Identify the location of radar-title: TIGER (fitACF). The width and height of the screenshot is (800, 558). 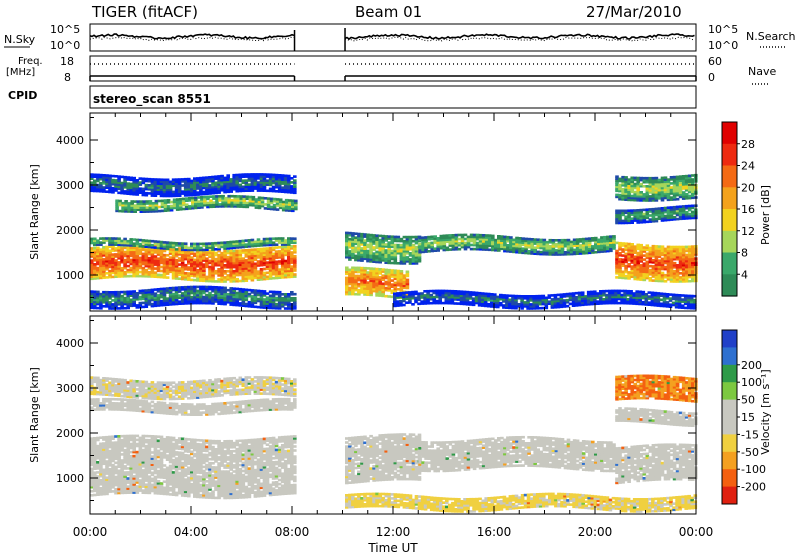
(144, 12).